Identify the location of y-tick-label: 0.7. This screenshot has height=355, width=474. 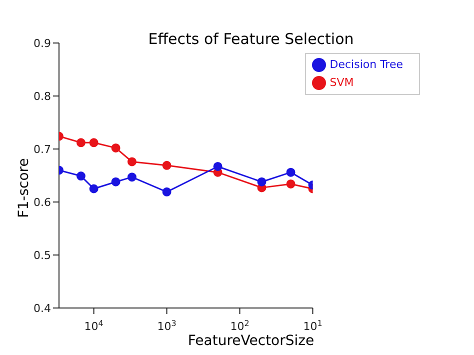
(42, 149).